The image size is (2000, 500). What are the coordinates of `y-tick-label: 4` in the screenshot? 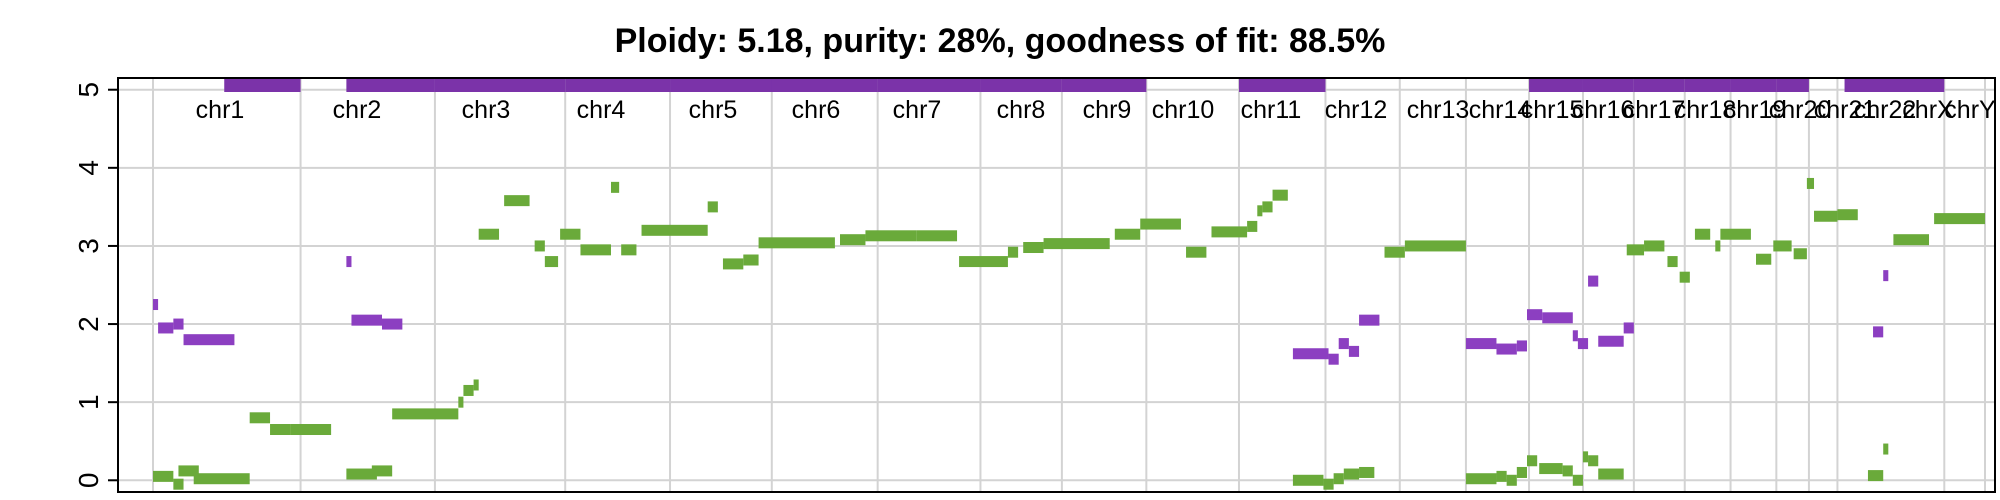 It's located at (88, 168).